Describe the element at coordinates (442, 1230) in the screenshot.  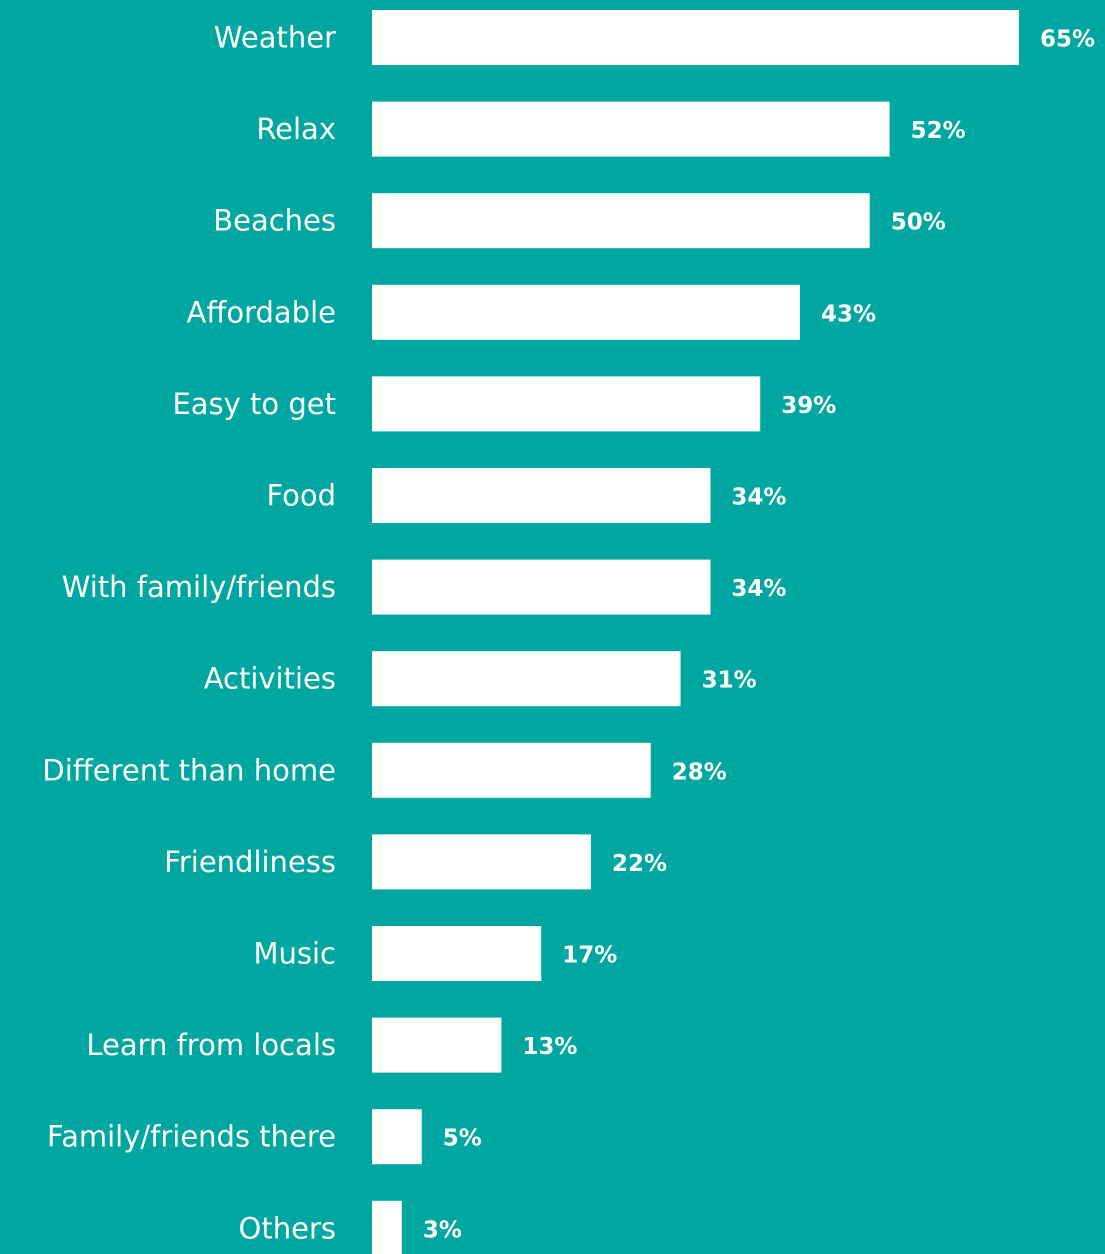
I see `value-label: 3%` at that location.